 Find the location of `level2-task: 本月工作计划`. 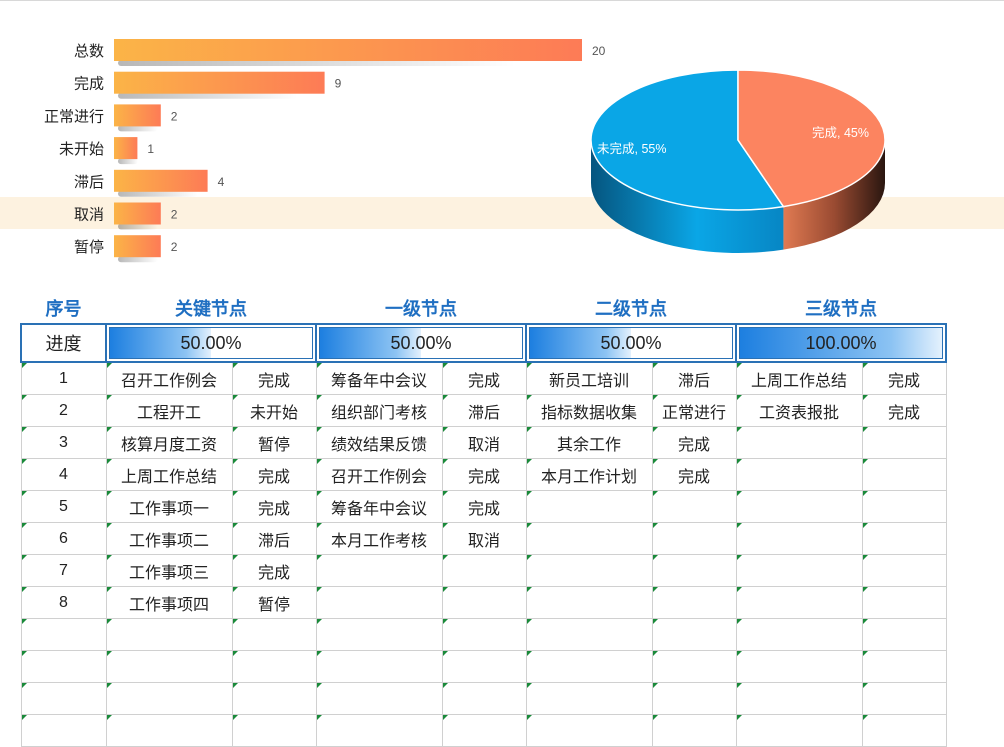

level2-task: 本月工作计划 is located at coordinates (589, 474).